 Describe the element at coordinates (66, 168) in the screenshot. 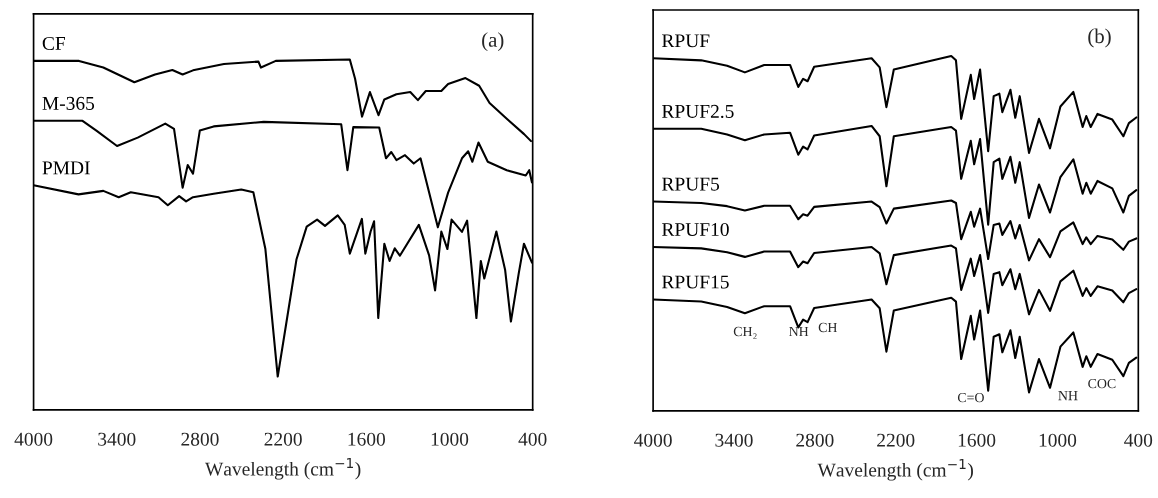

I see `series-label: PMDI` at that location.